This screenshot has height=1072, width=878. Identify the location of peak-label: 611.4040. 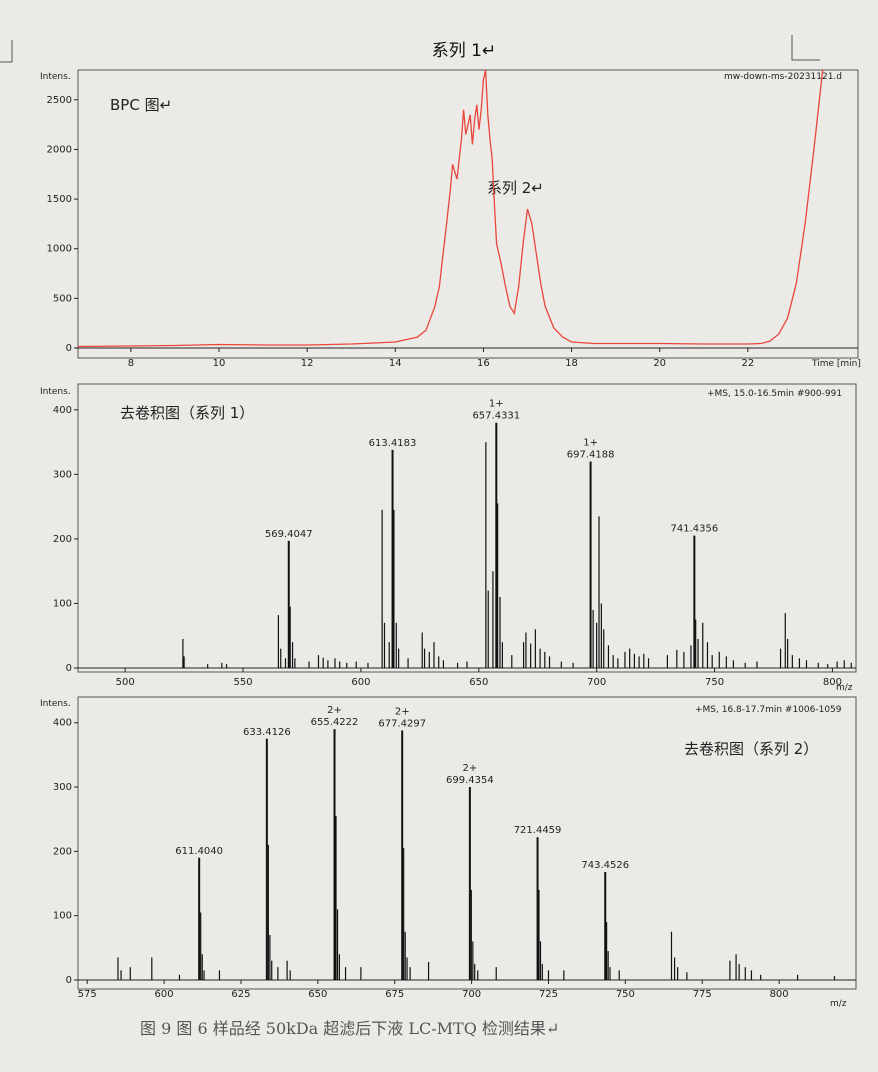
(199, 851).